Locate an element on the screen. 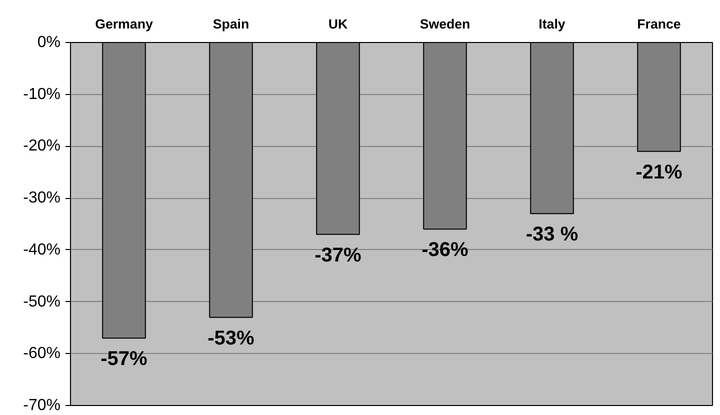 The image size is (720, 415). x-tick-label: France is located at coordinates (659, 24).